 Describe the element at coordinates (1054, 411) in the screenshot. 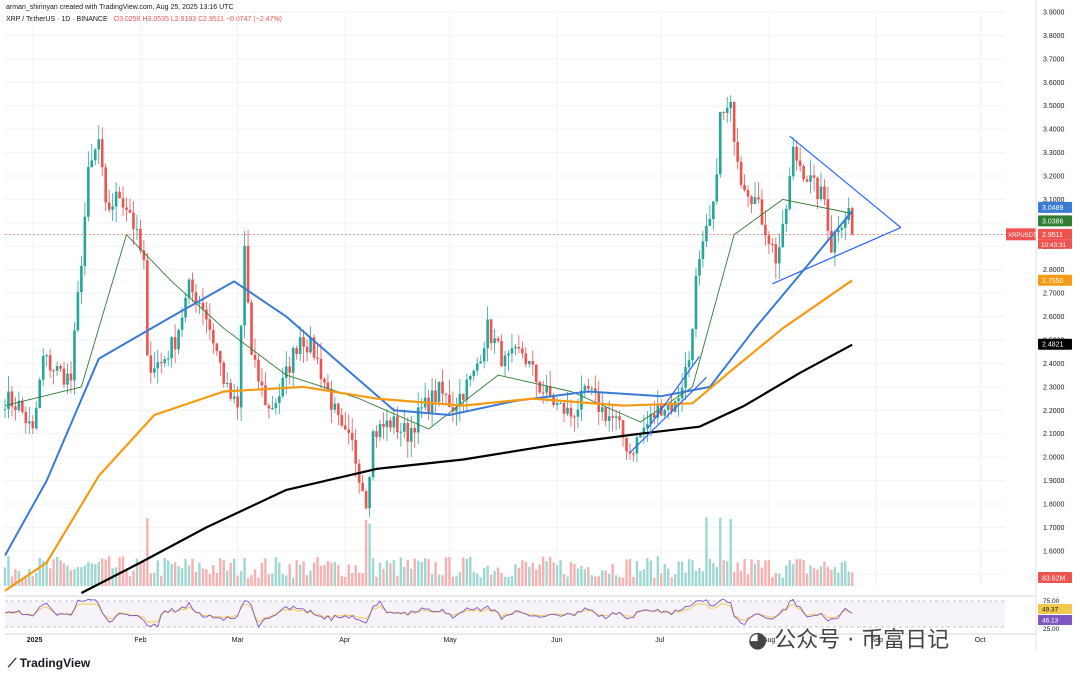

I see `y-tick-label: 2.2000` at that location.